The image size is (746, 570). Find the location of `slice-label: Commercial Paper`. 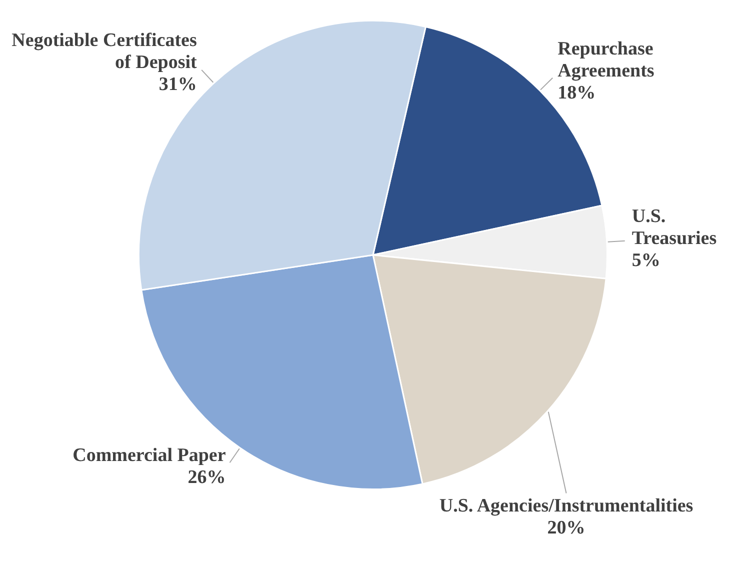

slice-label: Commercial Paper is located at coordinates (149, 455).